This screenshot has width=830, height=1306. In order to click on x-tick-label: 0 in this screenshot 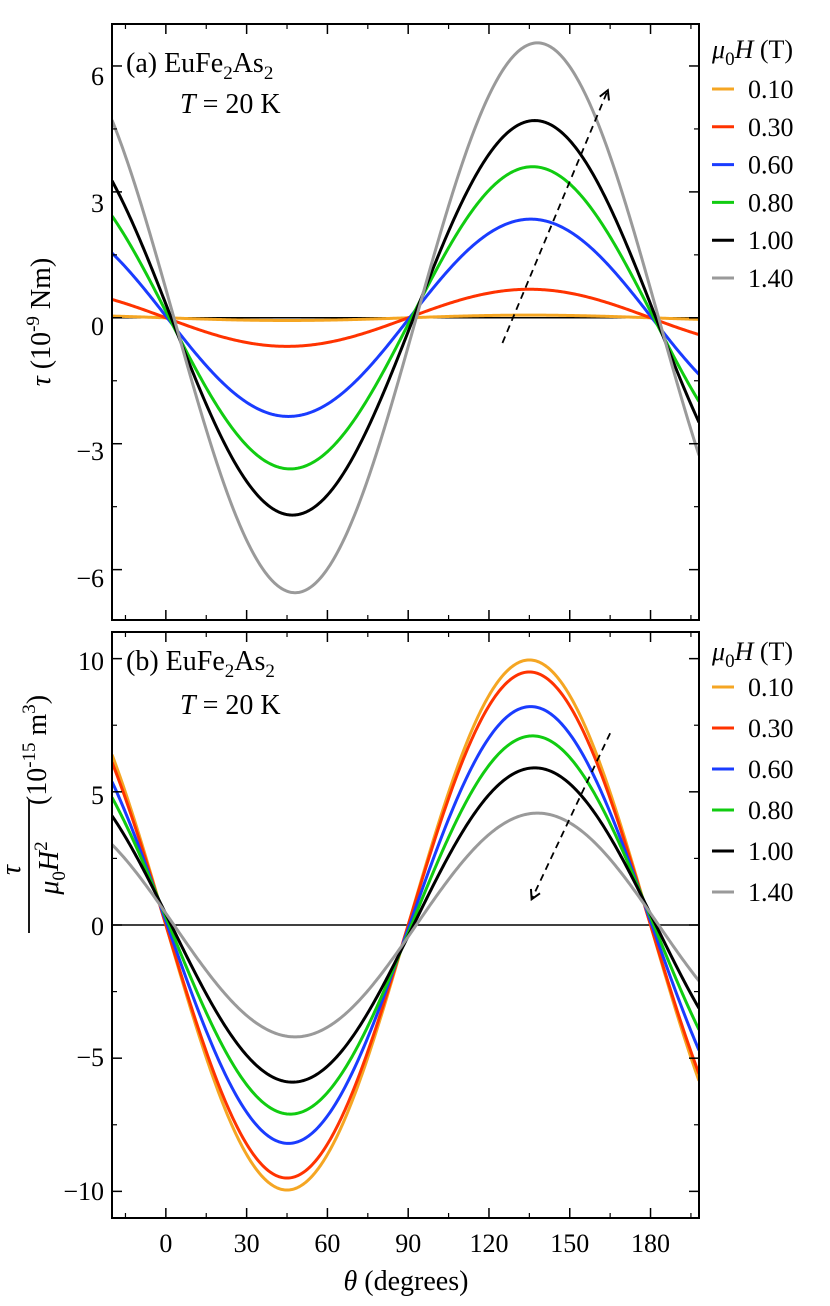, I will do `click(165, 1243)`.